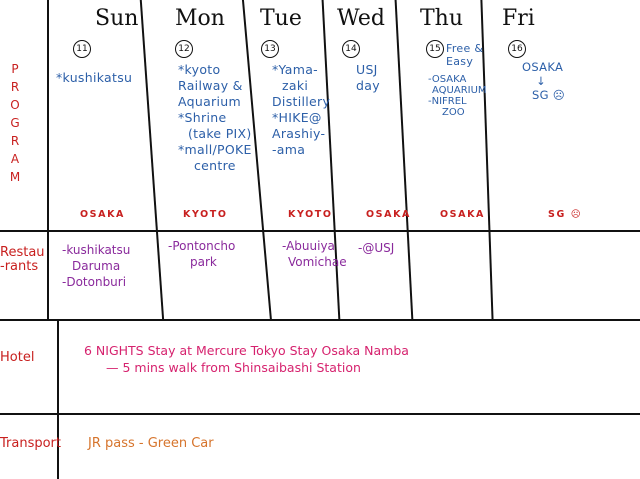 The height and width of the screenshot is (479, 640). I want to click on program-item: *kushikatsu, so click(94, 77).